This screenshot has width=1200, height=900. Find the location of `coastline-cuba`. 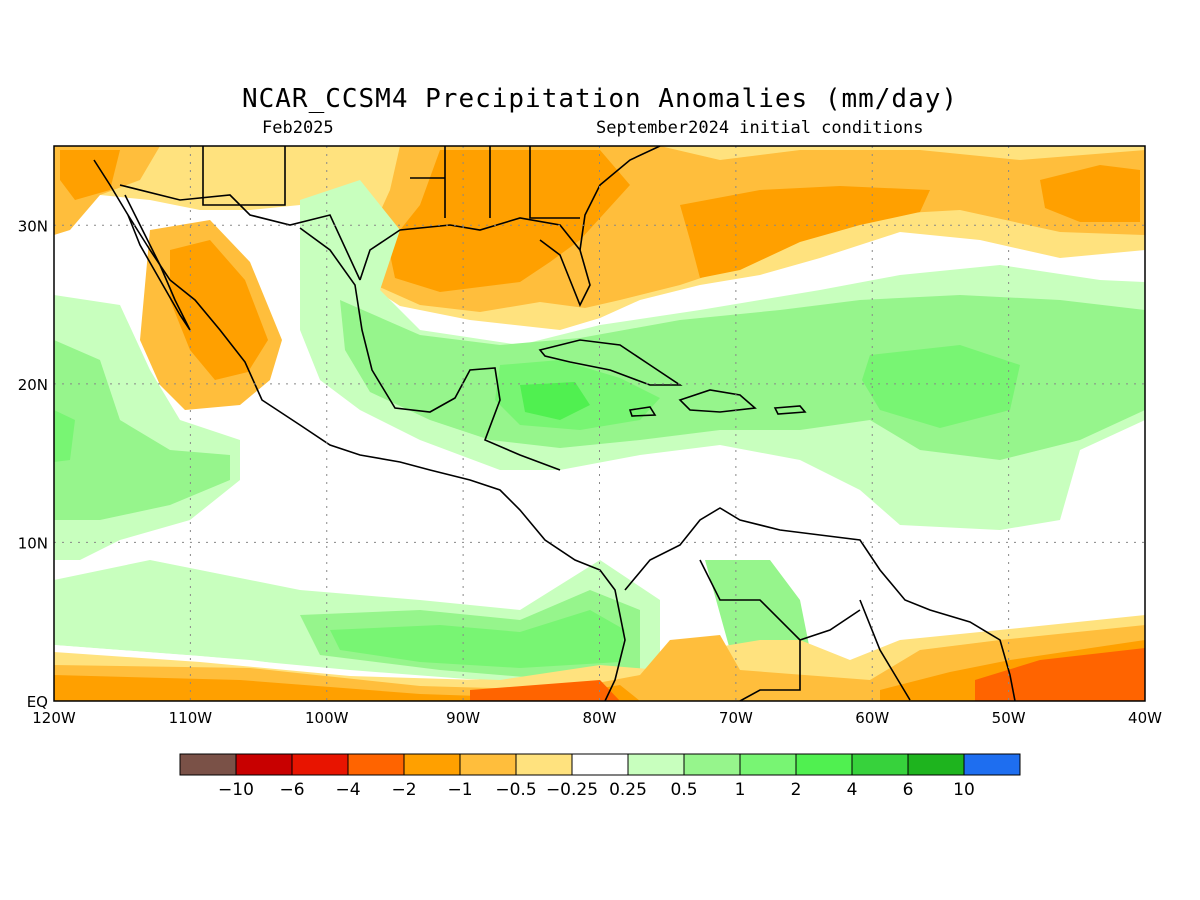

coastline-cuba is located at coordinates (610, 362).